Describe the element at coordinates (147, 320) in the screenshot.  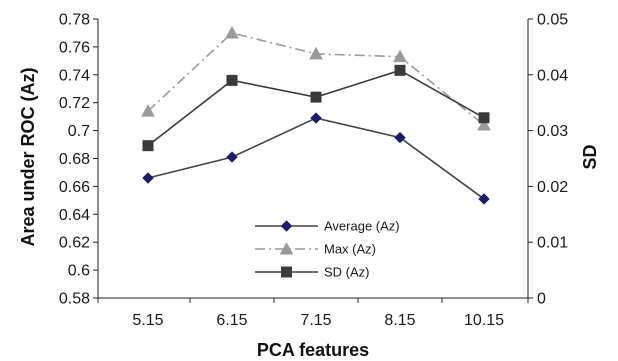
I see `x-tick-label: 5.15` at that location.